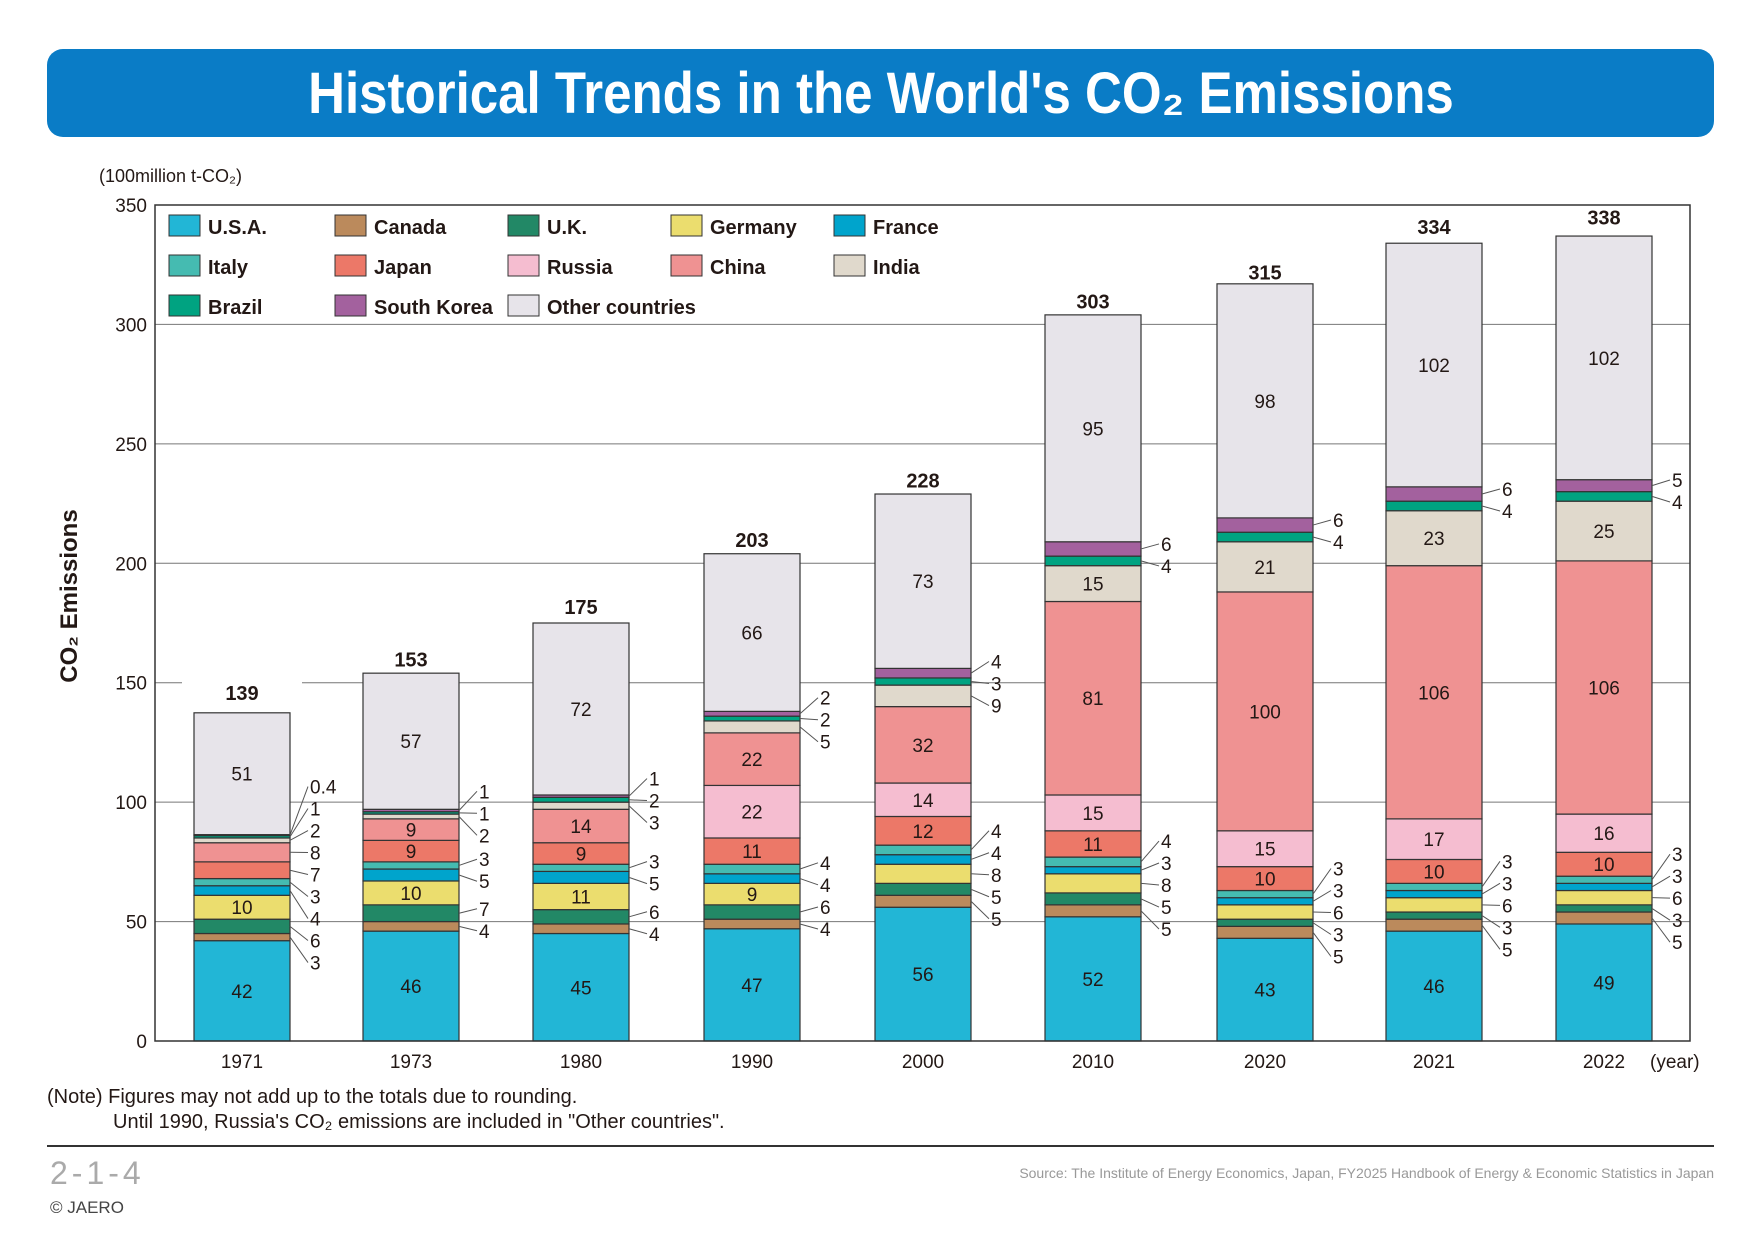 Image resolution: width=1754 pixels, height=1240 pixels. Describe the element at coordinates (1433, 987) in the screenshot. I see `data-label: 46` at that location.